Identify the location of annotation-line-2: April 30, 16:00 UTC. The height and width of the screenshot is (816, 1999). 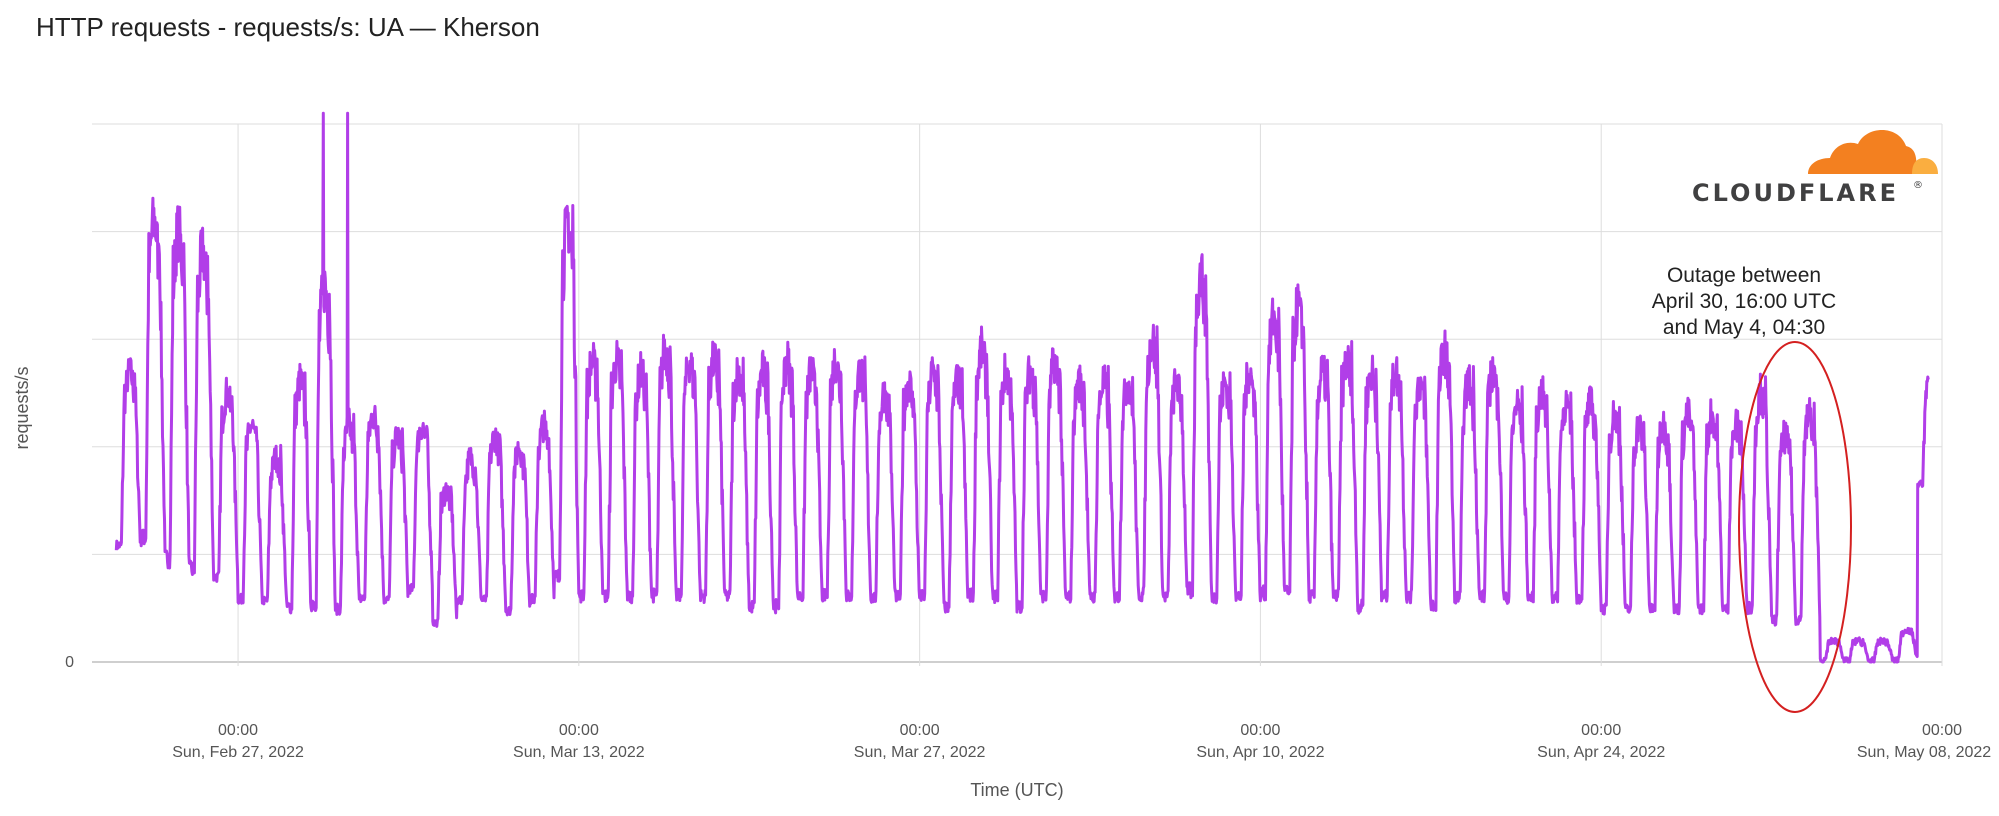
(1744, 301).